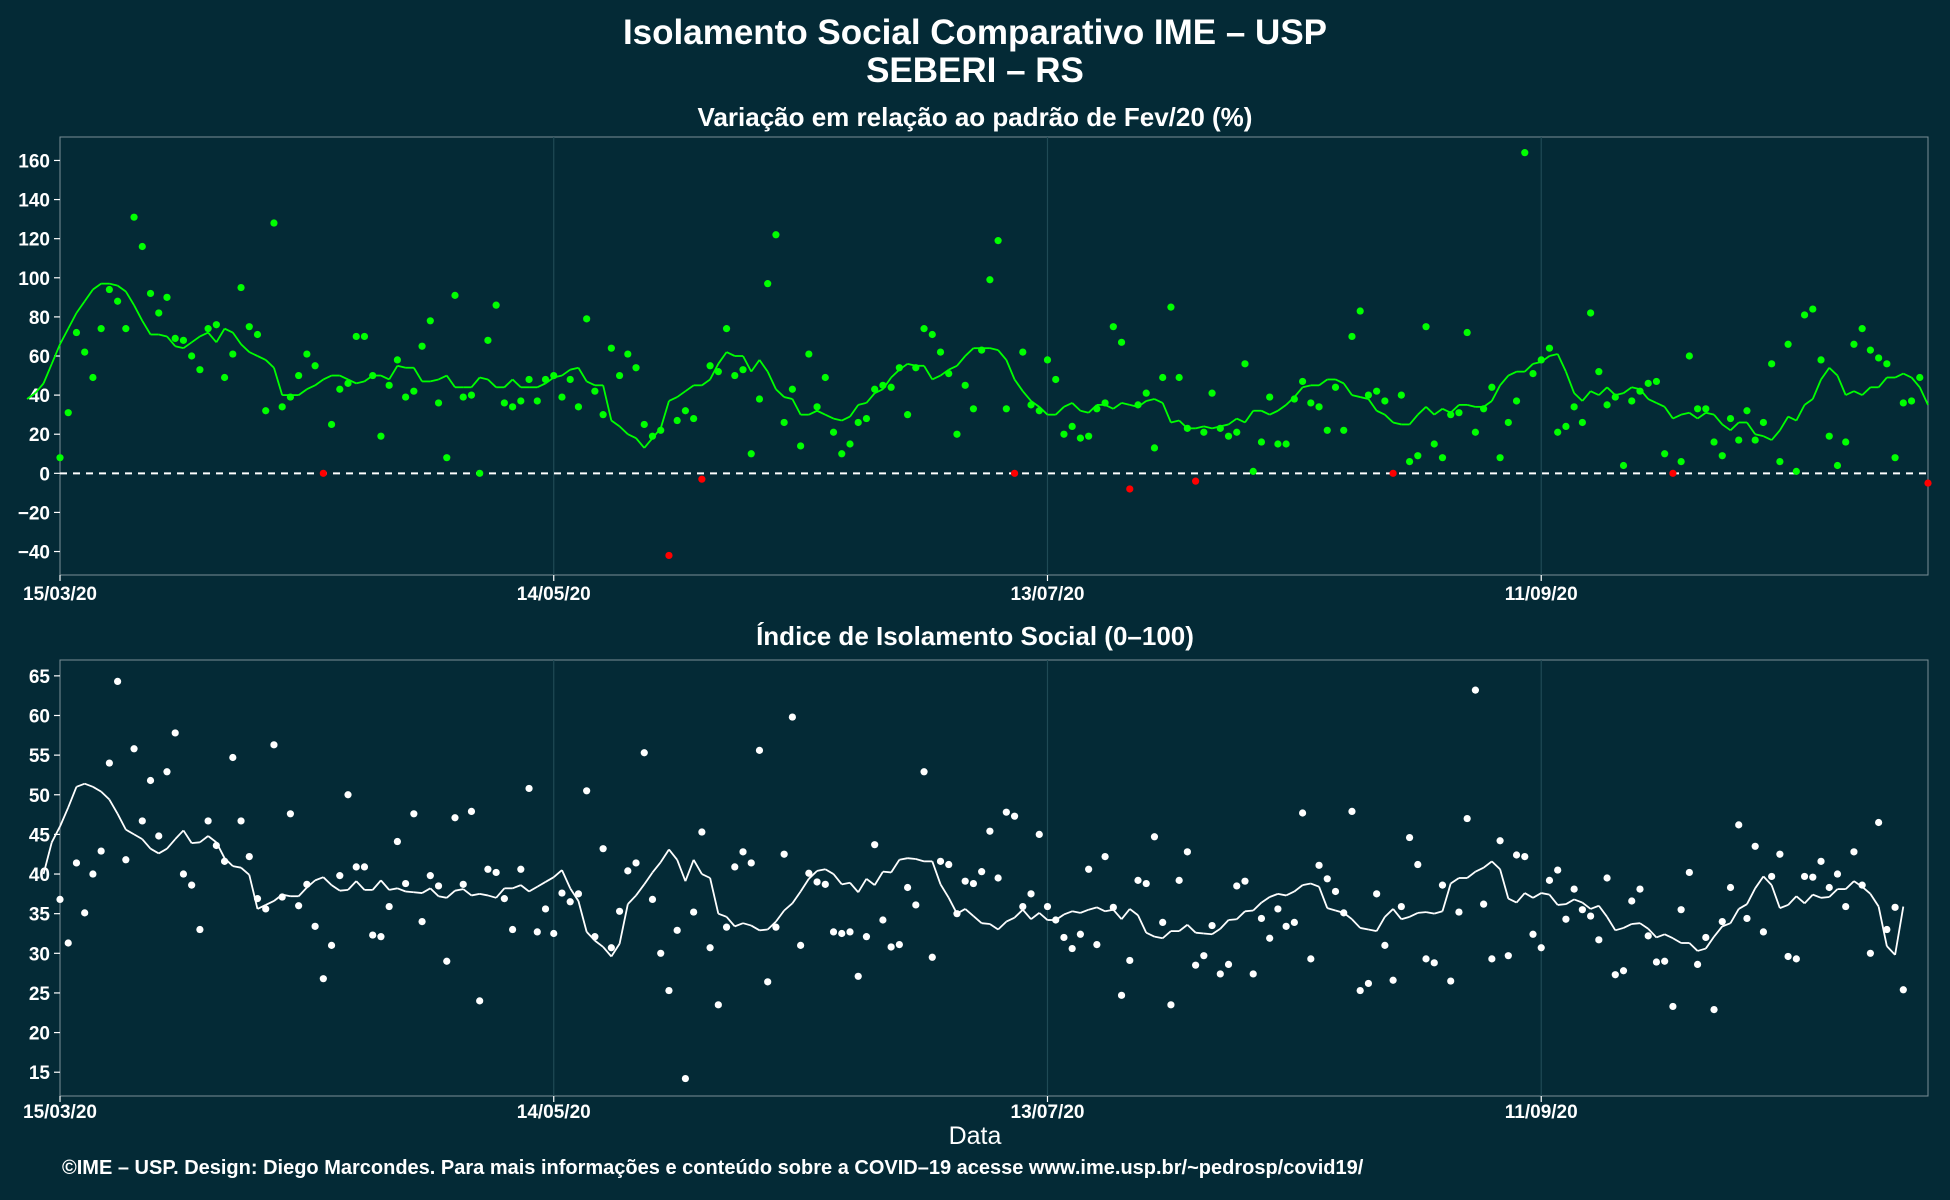  I want to click on y-tick-label: 60, so click(39, 716).